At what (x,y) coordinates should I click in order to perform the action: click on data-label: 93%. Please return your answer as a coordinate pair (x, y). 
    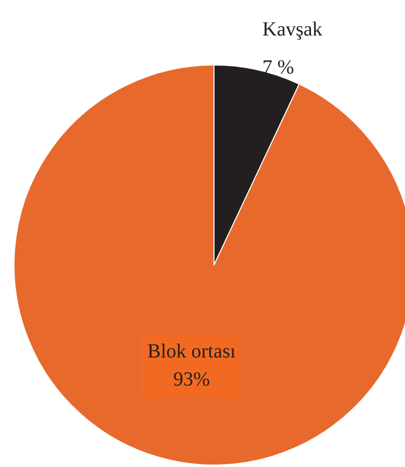
    Looking at the image, I should click on (191, 379).